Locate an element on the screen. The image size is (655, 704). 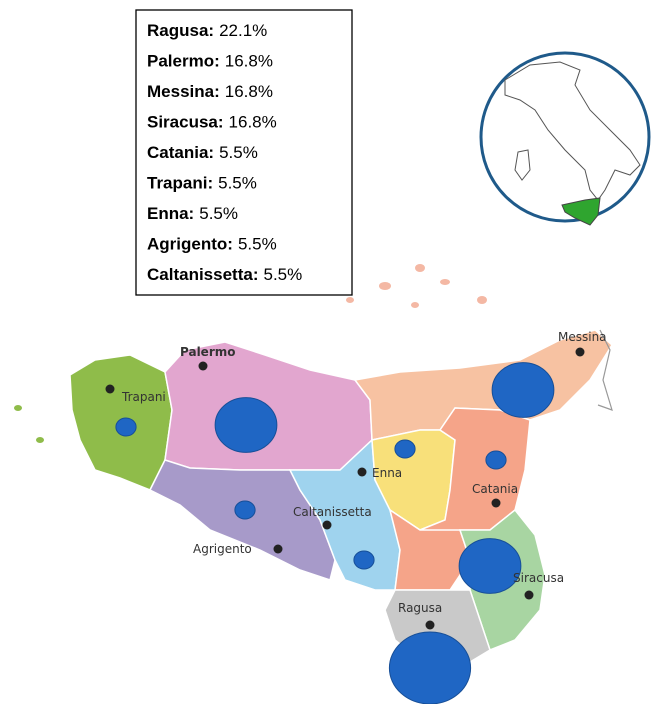
legend-entry: Catania: 5.5% is located at coordinates (202, 152).